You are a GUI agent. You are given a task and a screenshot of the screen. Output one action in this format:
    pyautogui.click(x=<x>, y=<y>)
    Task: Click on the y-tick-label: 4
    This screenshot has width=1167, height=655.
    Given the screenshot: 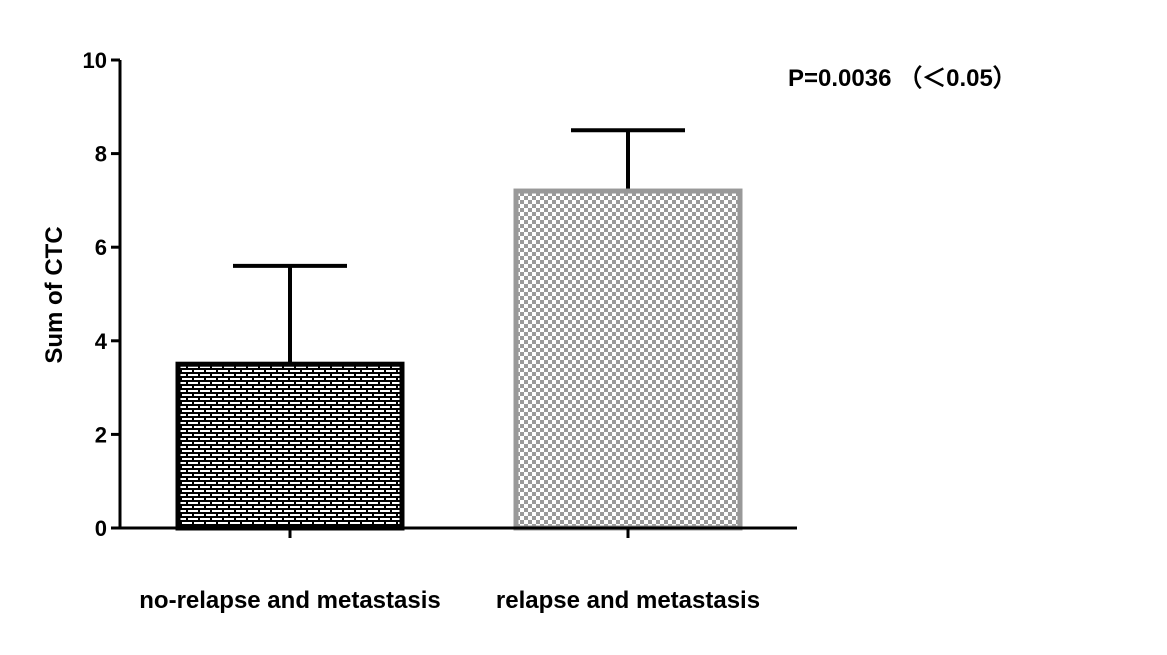 What is the action you would take?
    pyautogui.click(x=101, y=341)
    